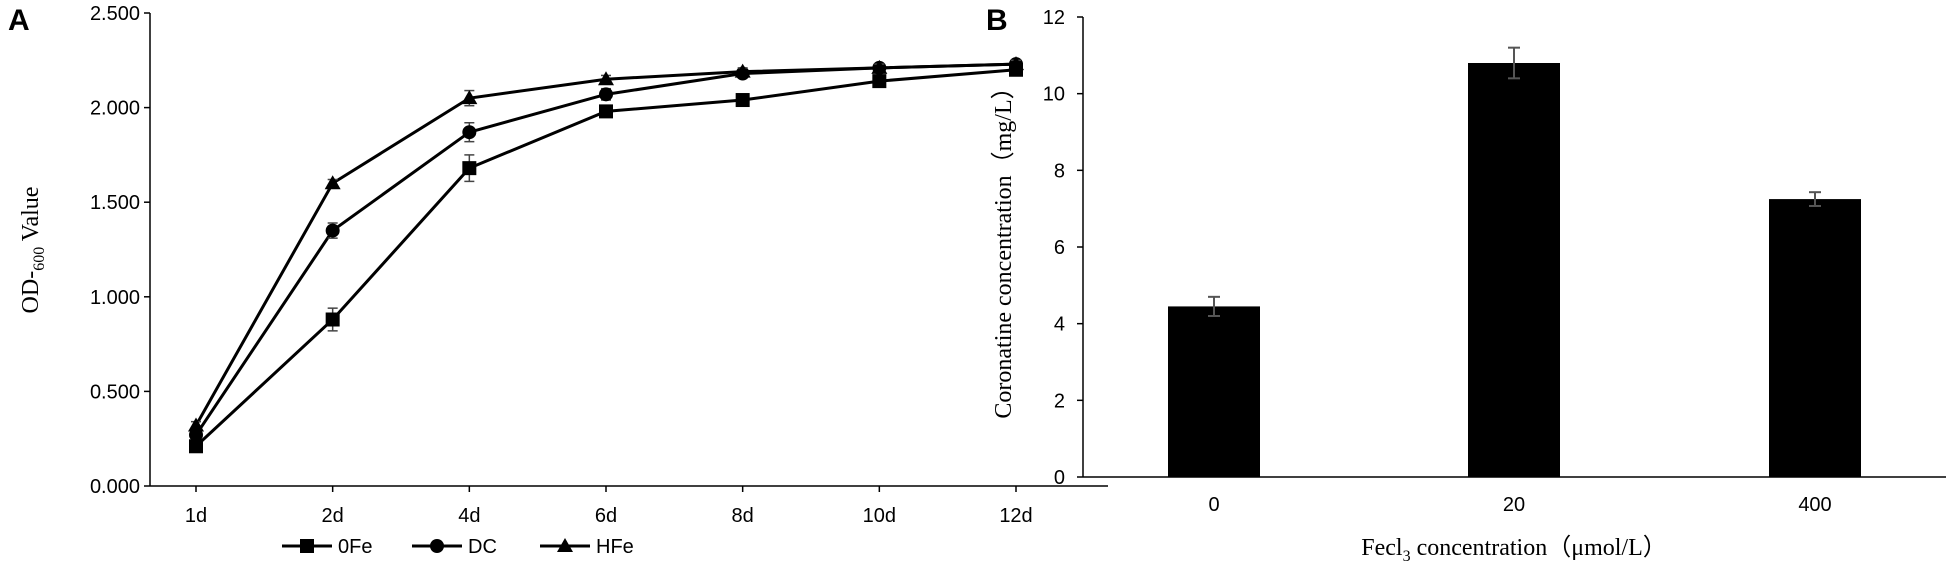  I want to click on legend-entry: DC, so click(482, 547).